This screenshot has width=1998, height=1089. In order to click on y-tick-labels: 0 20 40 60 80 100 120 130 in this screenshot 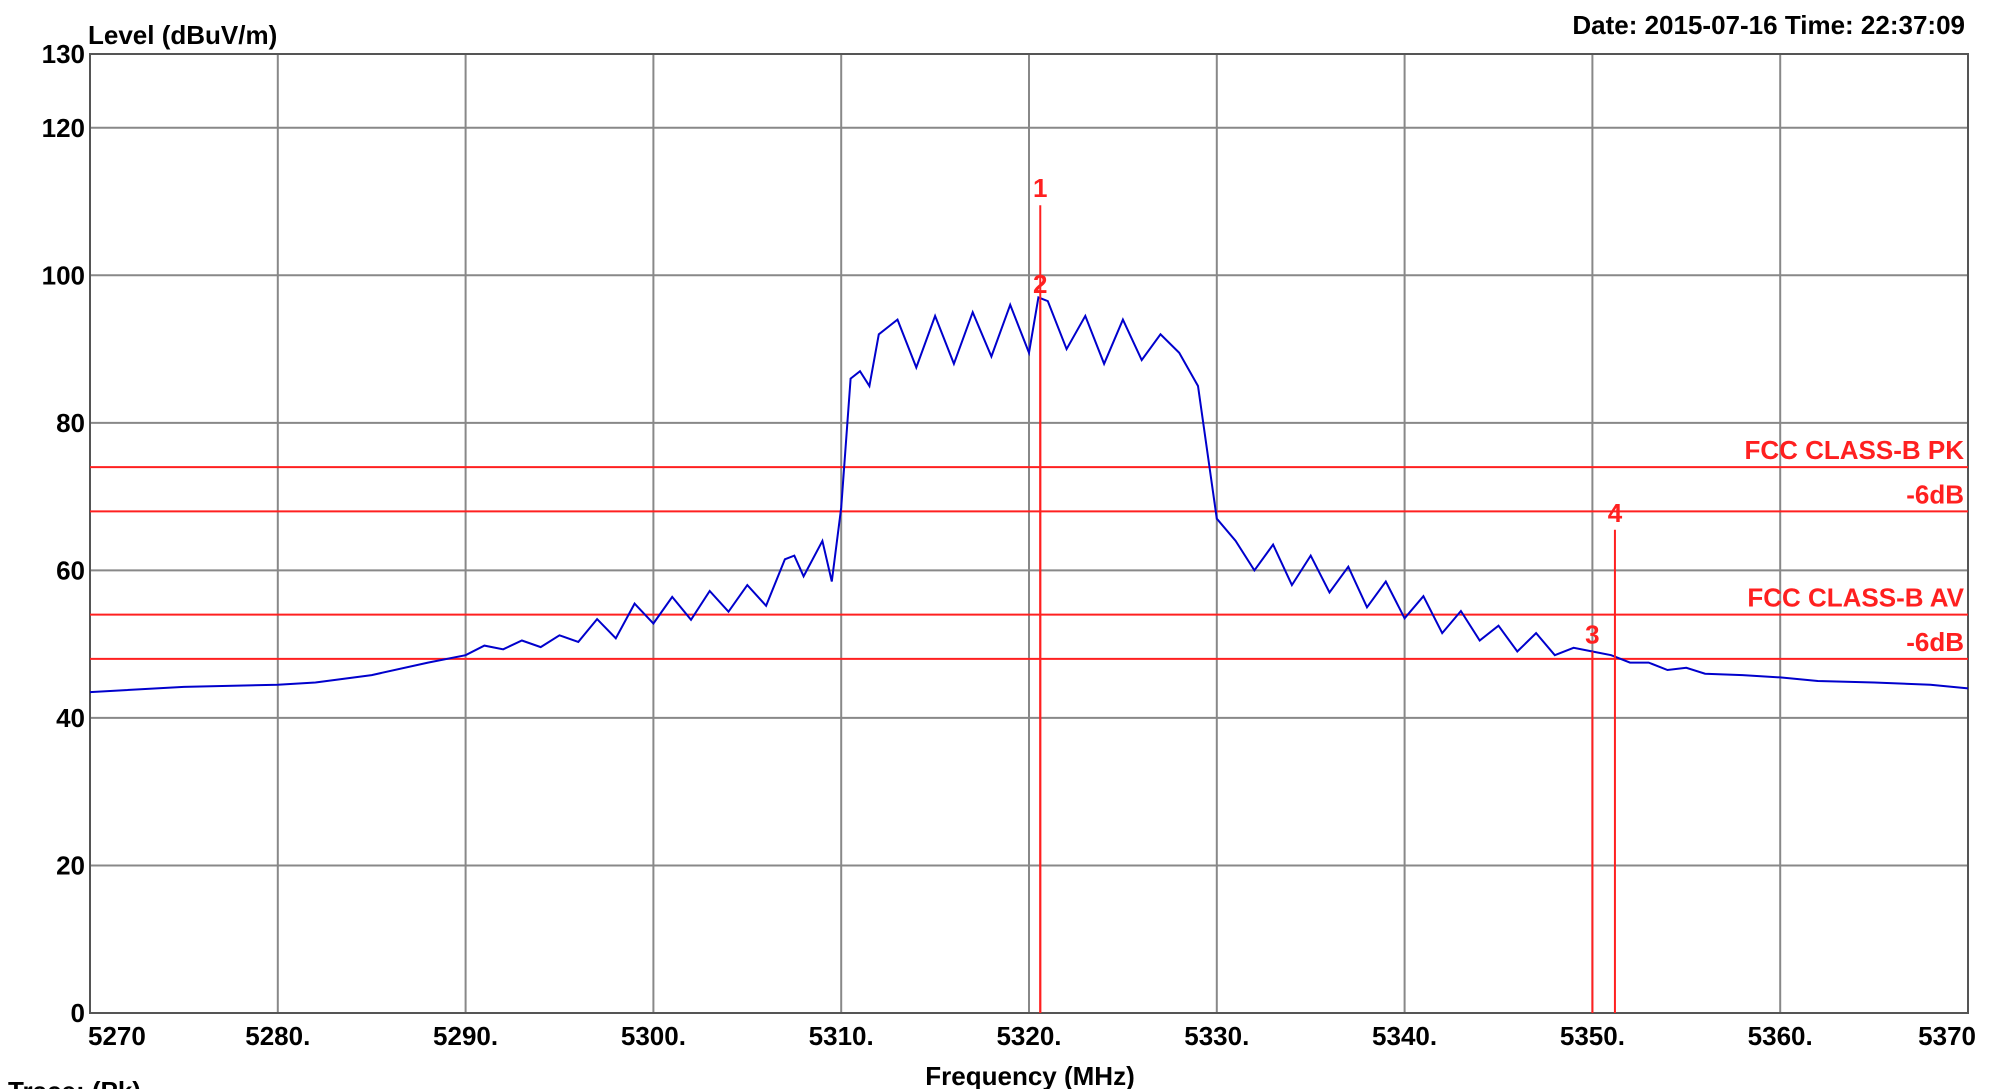, I will do `click(63, 533)`.